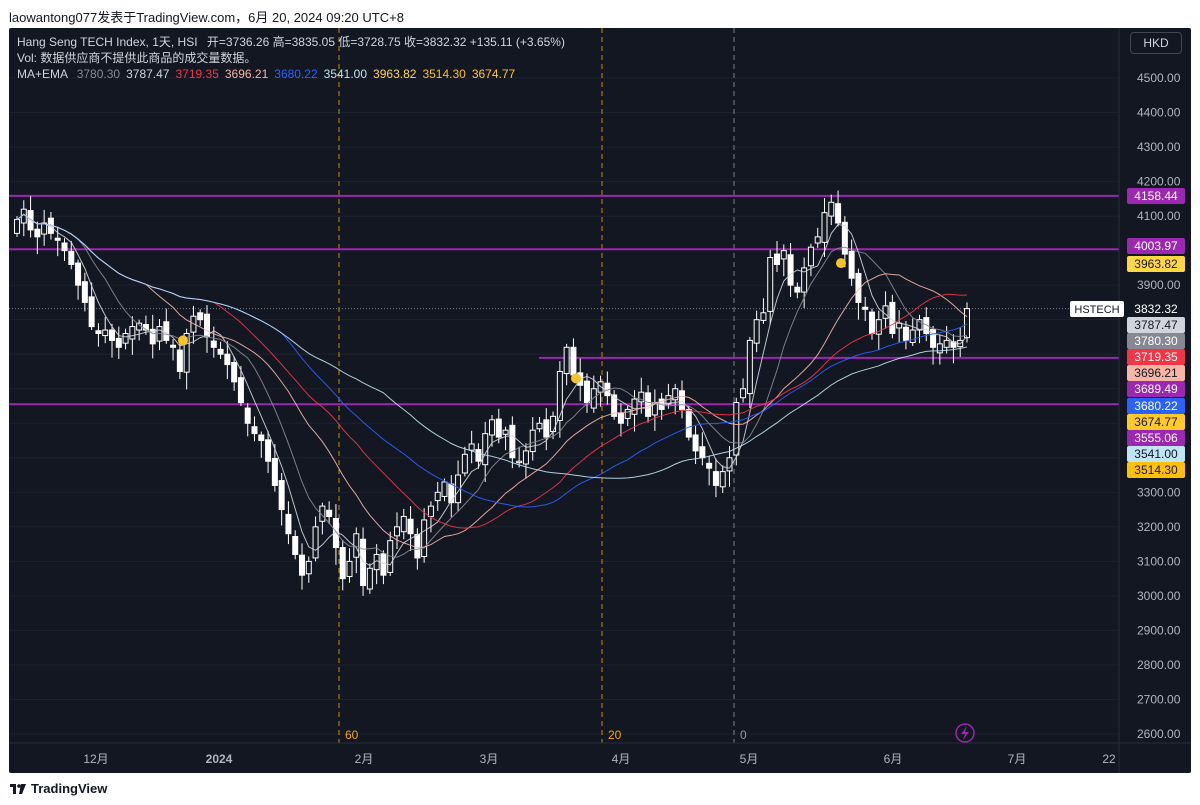  I want to click on ma-indicator-label: MA+EMA, so click(42, 74).